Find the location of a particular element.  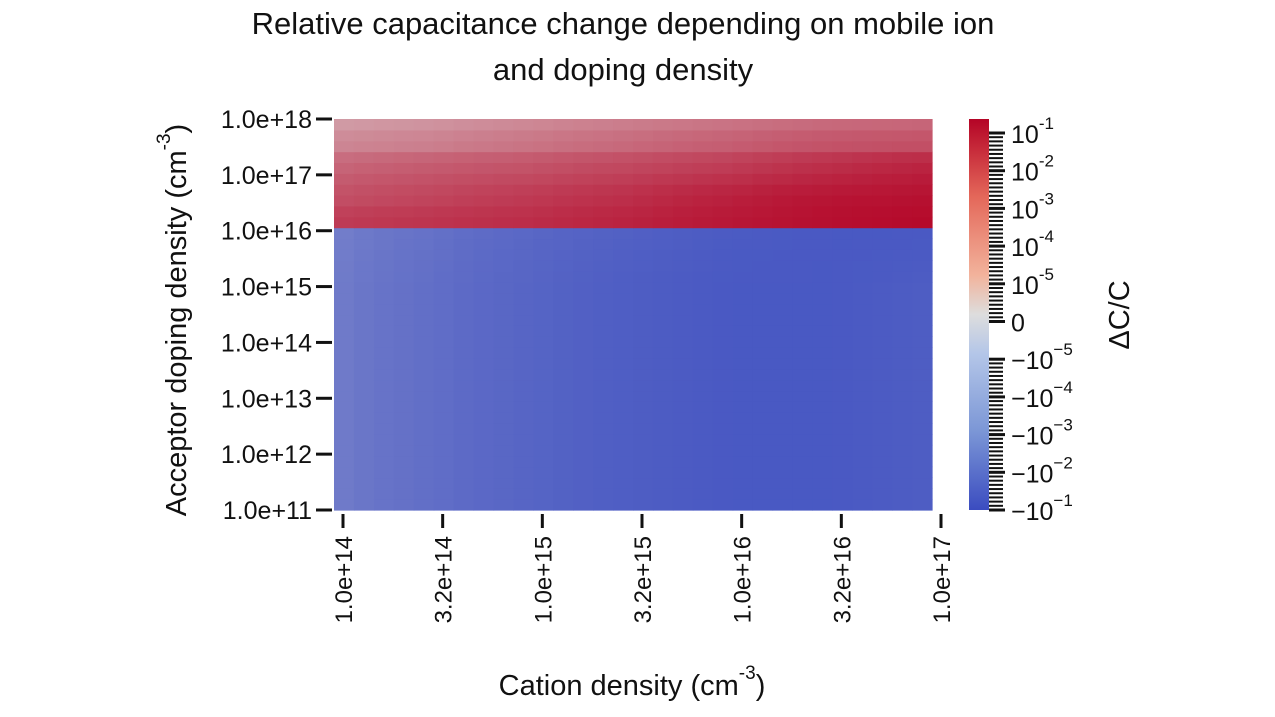

x-tick-label: 1.0e+17 is located at coordinates (942, 579).